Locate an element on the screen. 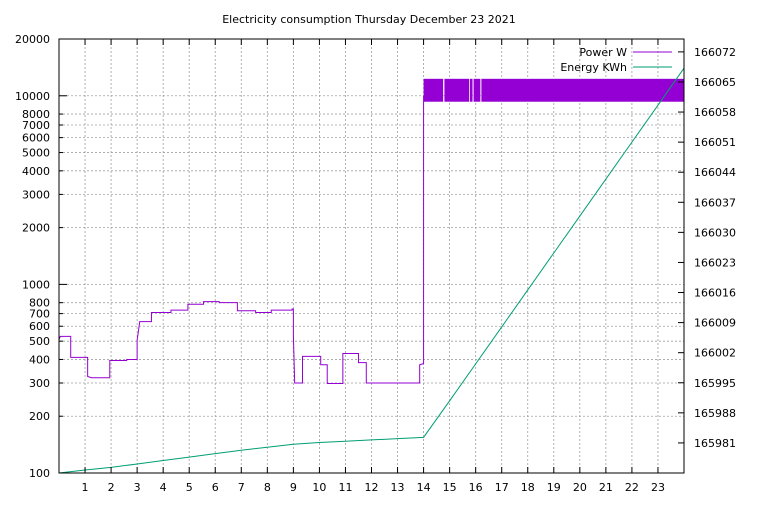 Image resolution: width=768 pixels, height=505 pixels. y-right-tick-label: 166044 is located at coordinates (715, 172).